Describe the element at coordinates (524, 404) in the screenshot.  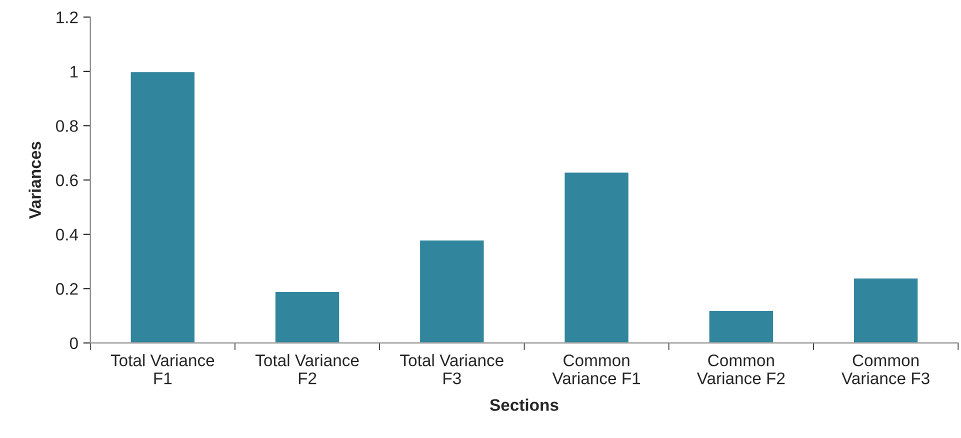
I see `x-axis-title: Sections` at that location.